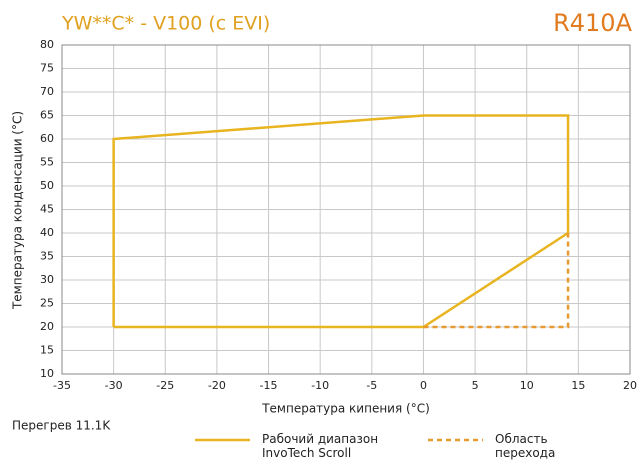  I want to click on x-tick-label: -25, so click(165, 385).